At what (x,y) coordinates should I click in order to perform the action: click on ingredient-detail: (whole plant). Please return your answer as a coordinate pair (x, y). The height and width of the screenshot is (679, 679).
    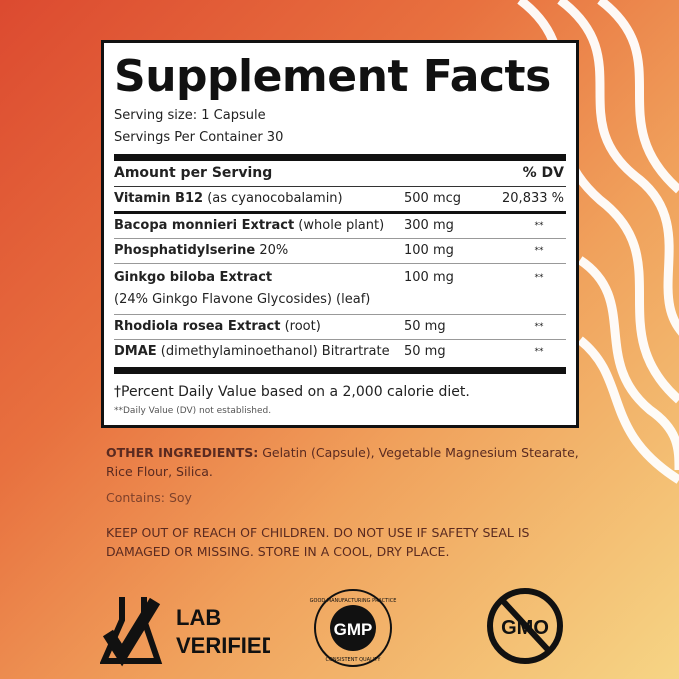
    Looking at the image, I should click on (339, 225).